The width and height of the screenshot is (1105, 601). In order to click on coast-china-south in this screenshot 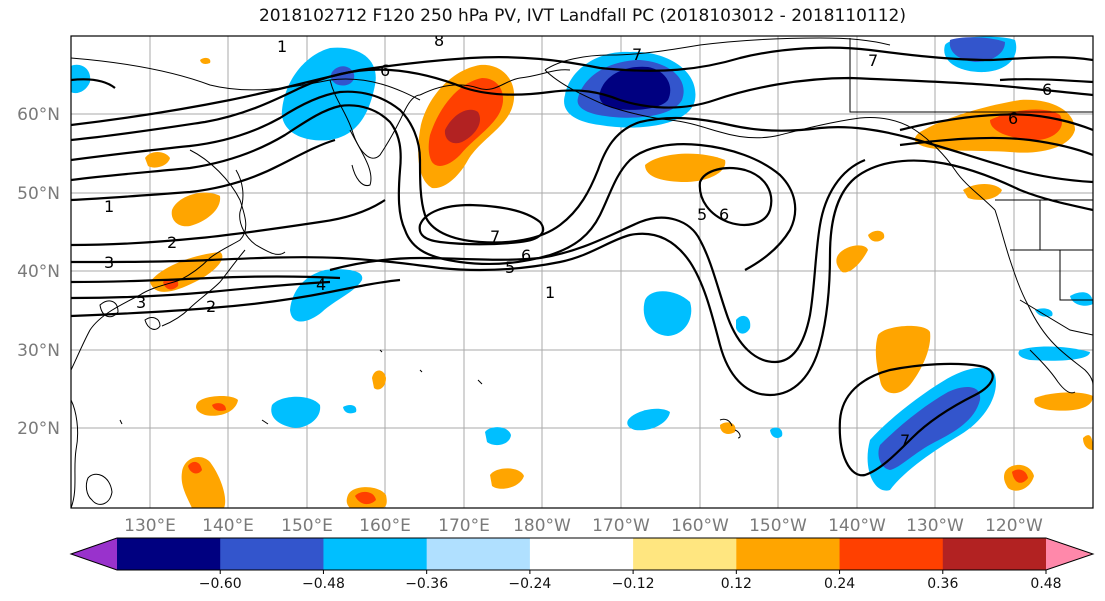, I will do `click(75, 453)`.